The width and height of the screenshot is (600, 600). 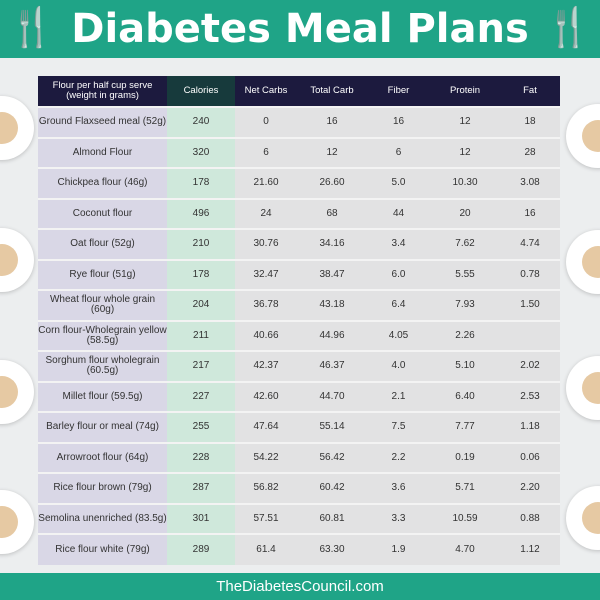 What do you see at coordinates (332, 183) in the screenshot?
I see `value-cell: 26.60` at bounding box center [332, 183].